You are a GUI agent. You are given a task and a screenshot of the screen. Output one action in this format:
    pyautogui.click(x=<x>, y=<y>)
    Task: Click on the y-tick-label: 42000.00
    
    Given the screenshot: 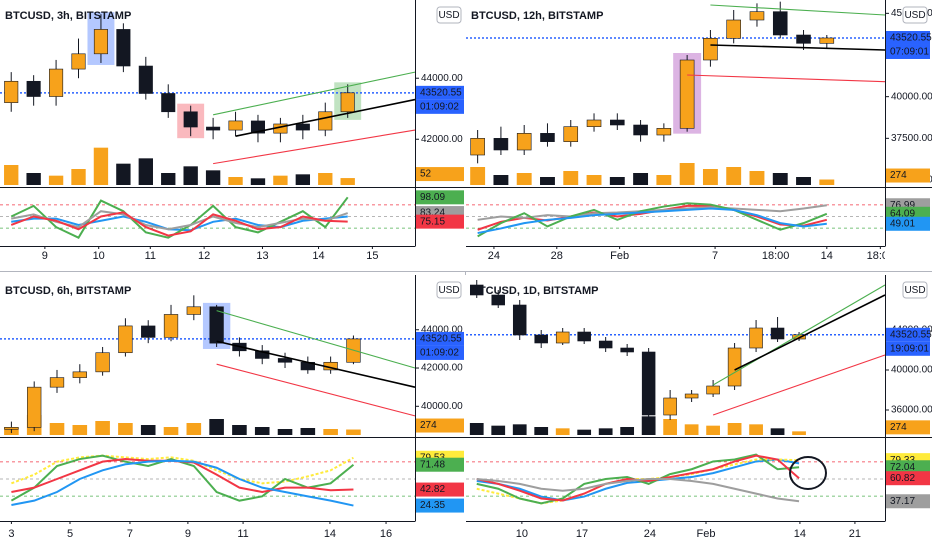 What is the action you would take?
    pyautogui.click(x=442, y=368)
    